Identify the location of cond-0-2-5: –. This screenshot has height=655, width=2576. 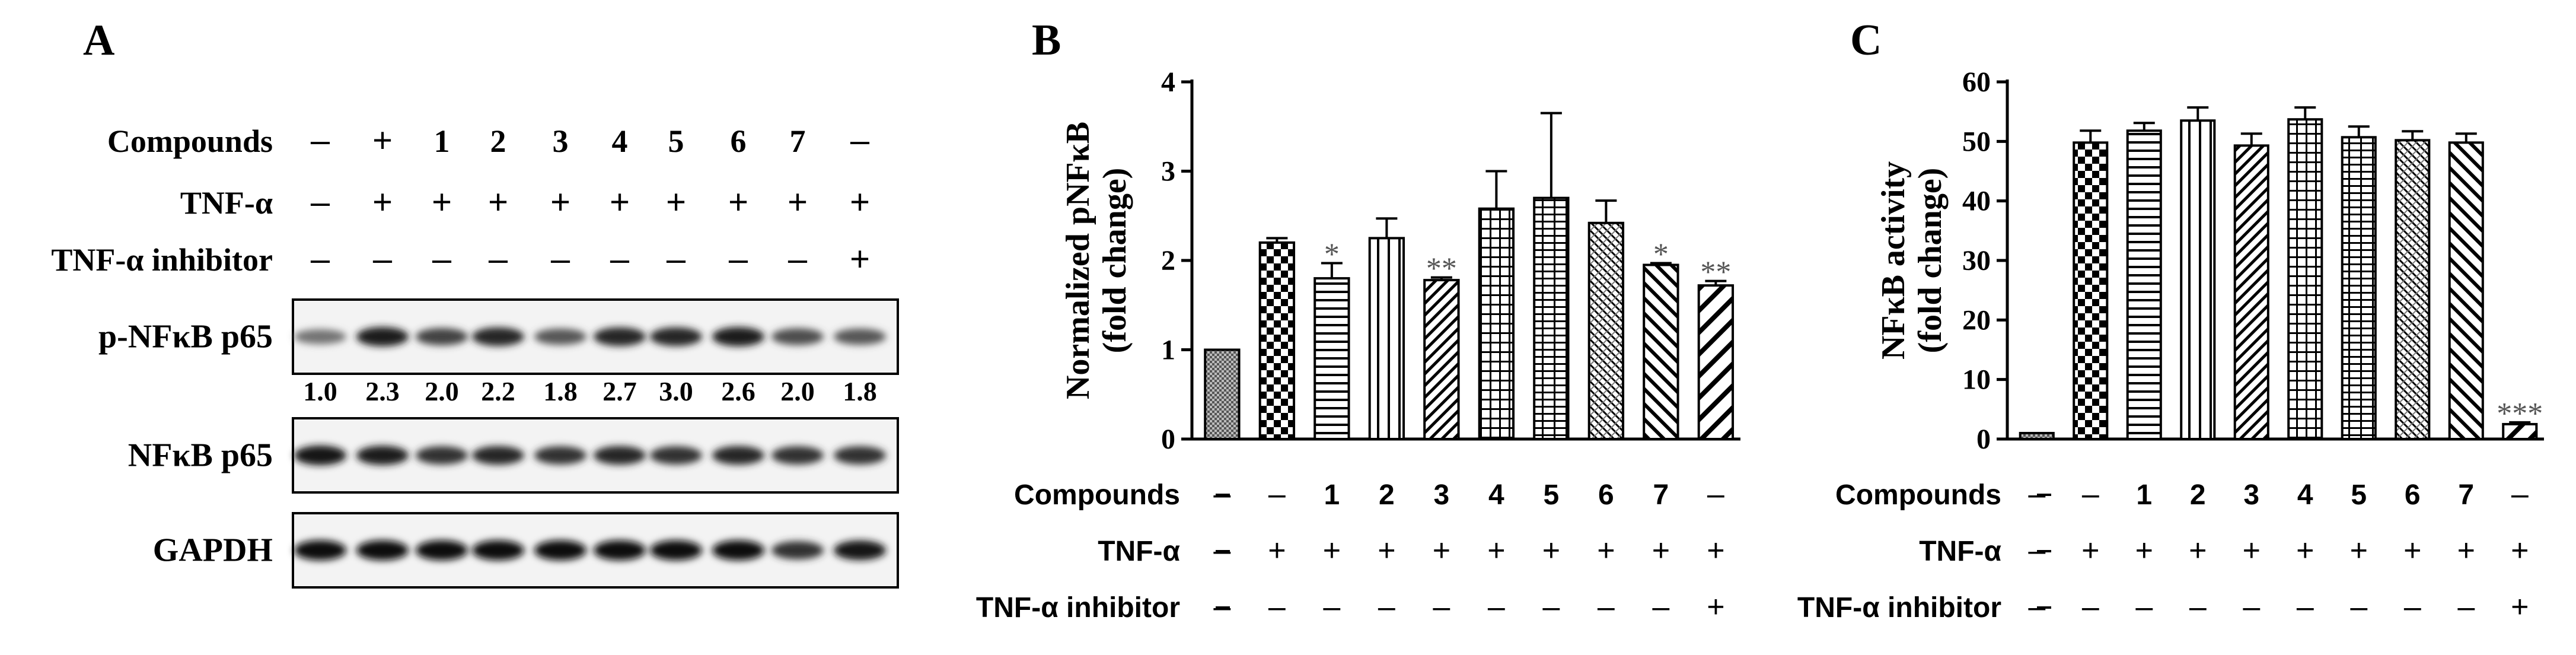
(1497, 607).